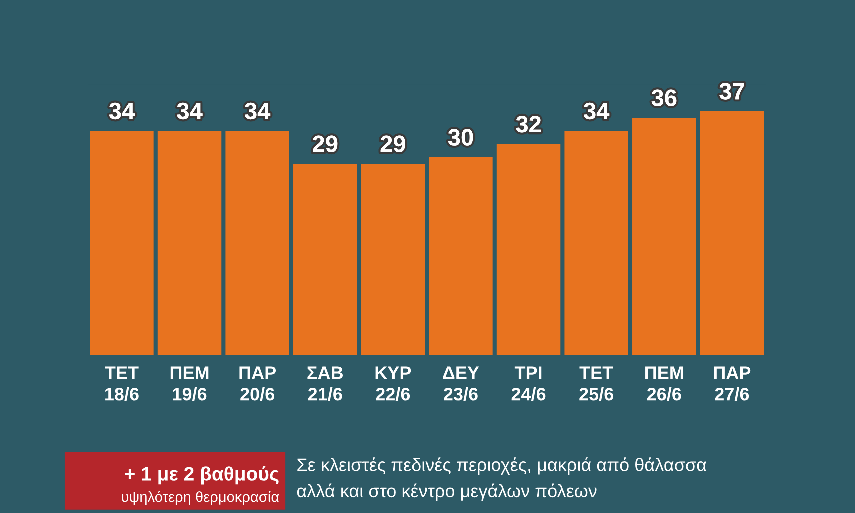 This screenshot has height=513, width=855. Describe the element at coordinates (122, 383) in the screenshot. I see `x-tick-label: ΤΕΤ 18/6` at that location.